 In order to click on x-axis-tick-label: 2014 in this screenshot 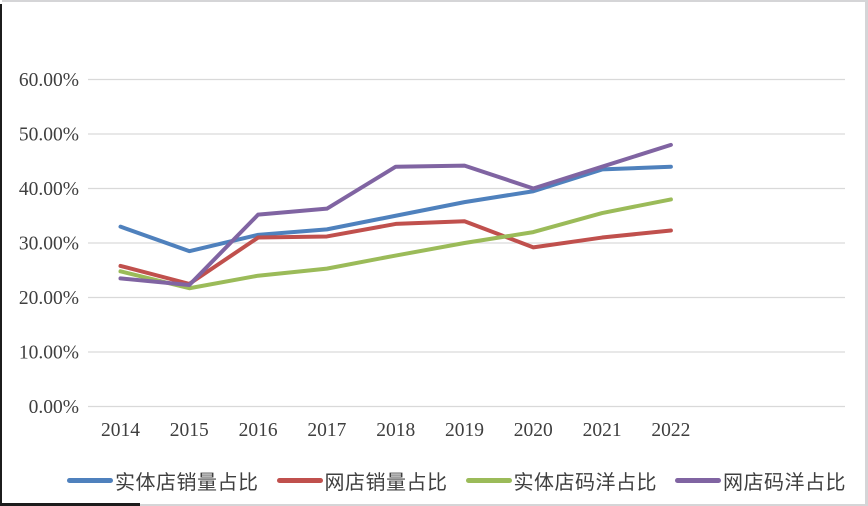, I will do `click(120, 430)`.